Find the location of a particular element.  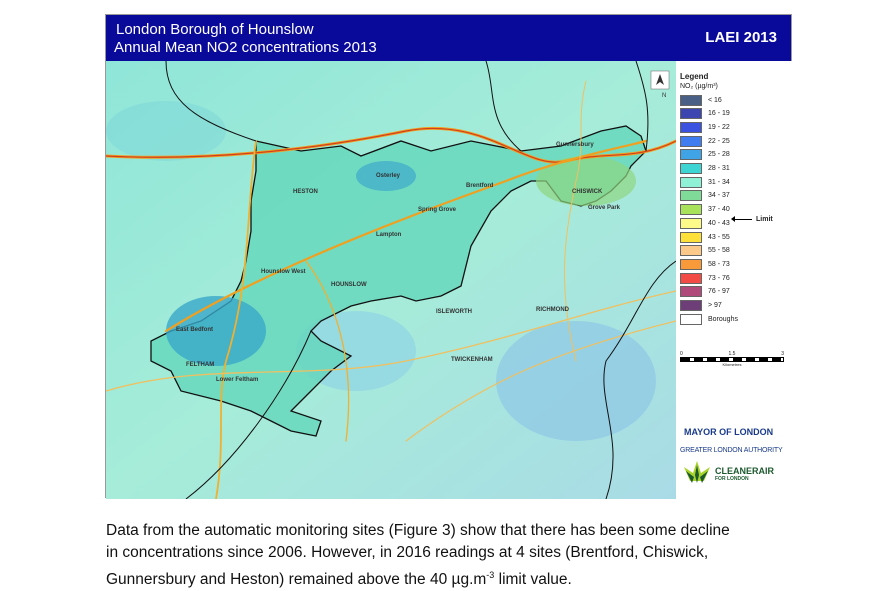

osterley-park is located at coordinates (386, 176).